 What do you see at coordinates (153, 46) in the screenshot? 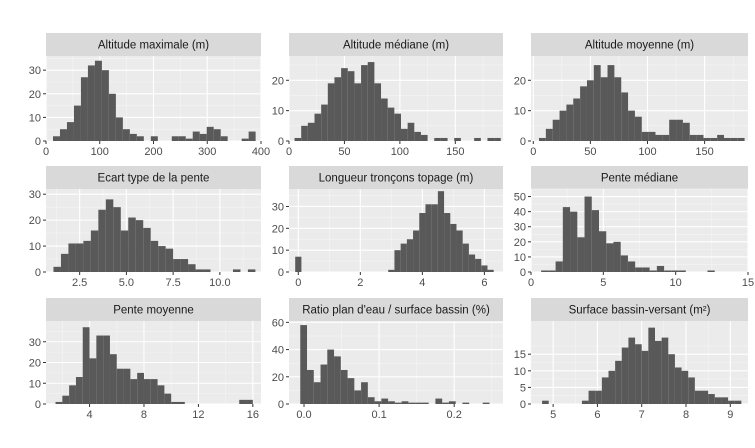
I see `facet-title: Altitude maximale (m)` at bounding box center [153, 46].